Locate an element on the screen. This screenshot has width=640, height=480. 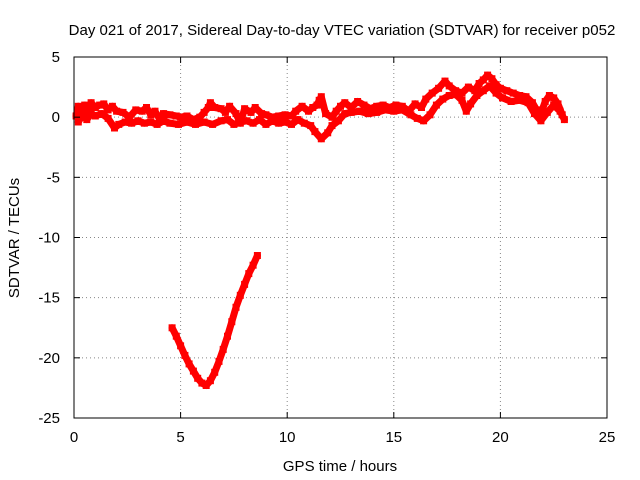
y-tick-label: -10 is located at coordinates (49, 238).